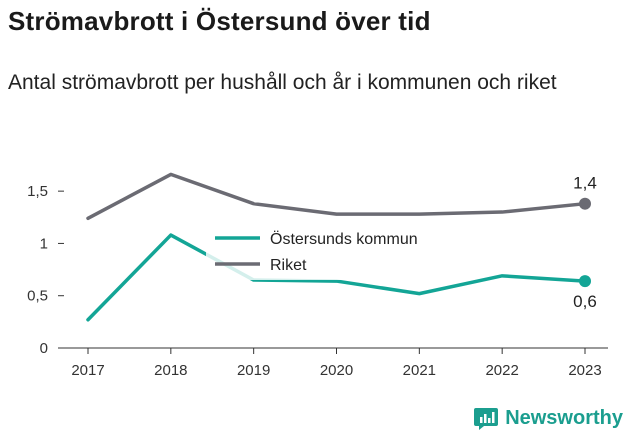 This screenshot has height=439, width=631. I want to click on brand-logo: Newsworthy, so click(548, 418).